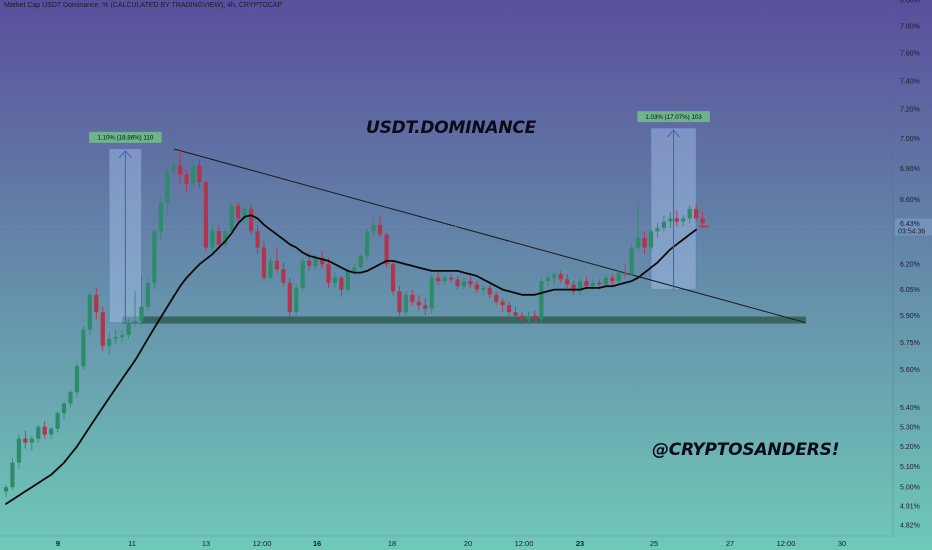  I want to click on time-axis: 9 11 13 12:00 16 18 20 12:00 23 25 27 12:00 30, so click(451, 543).